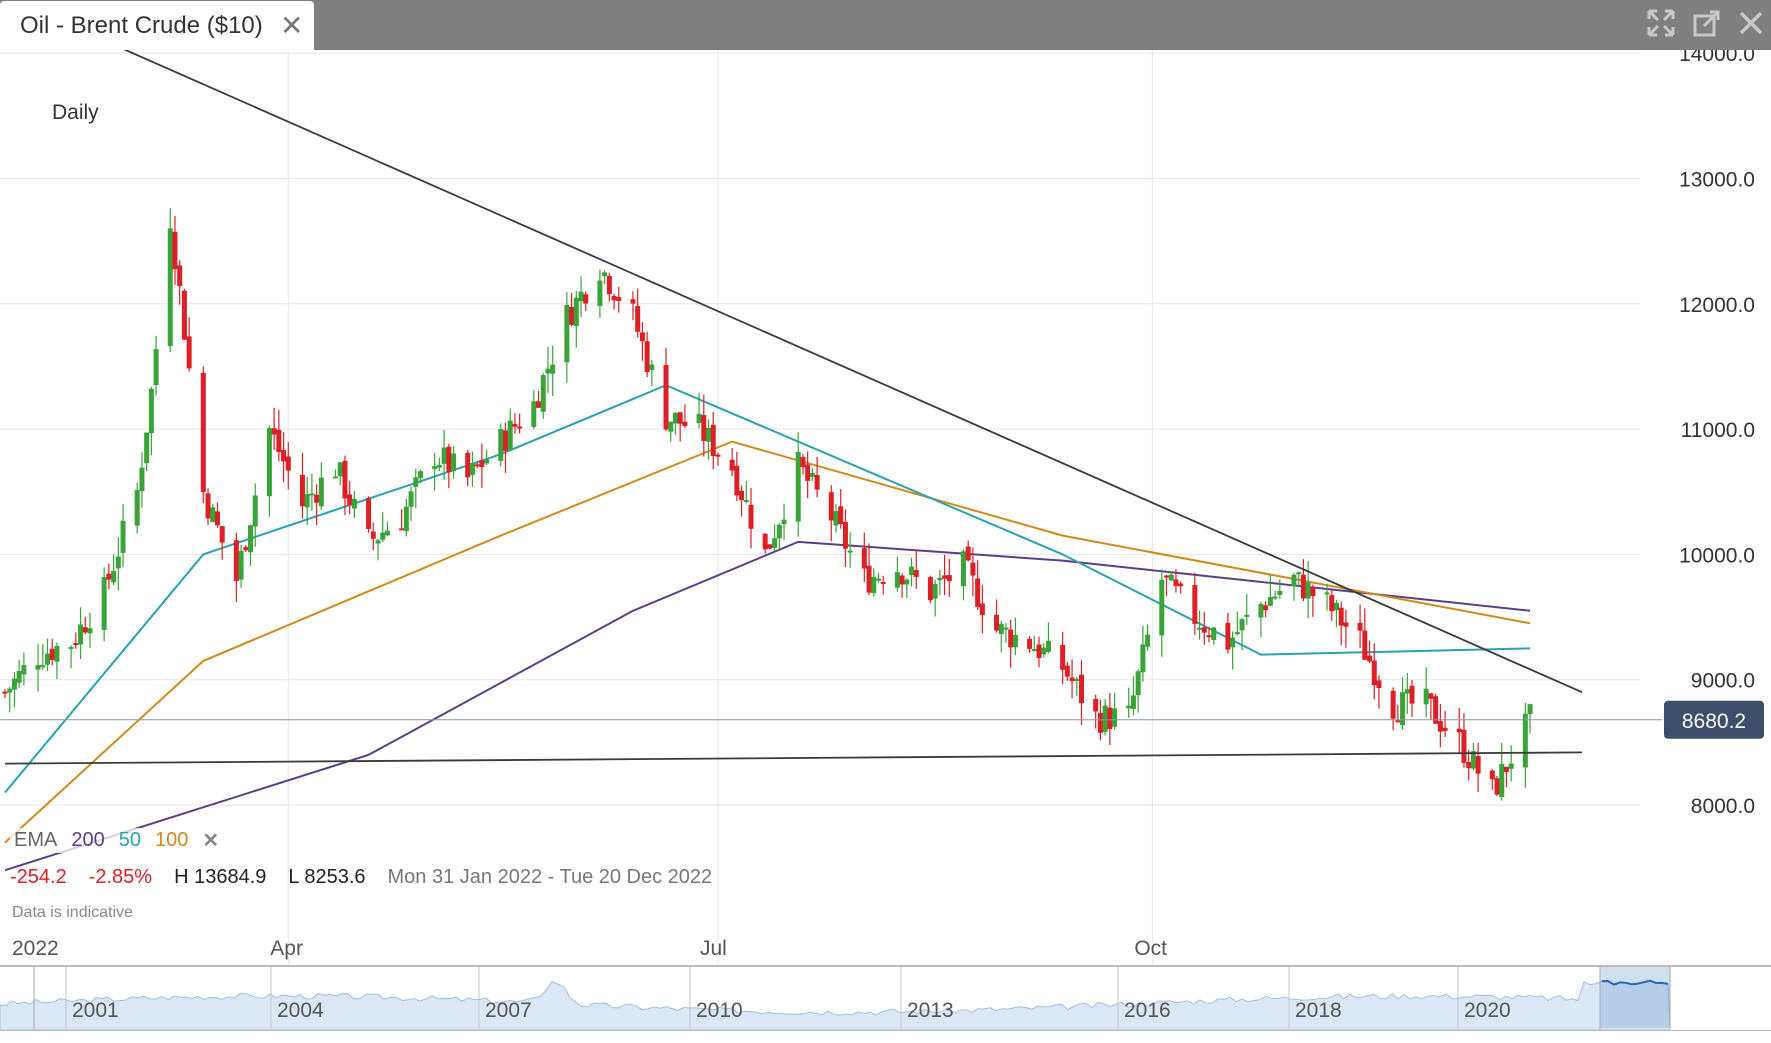 The width and height of the screenshot is (1771, 1043). What do you see at coordinates (1150, 948) in the screenshot?
I see `month-label: Oct` at bounding box center [1150, 948].